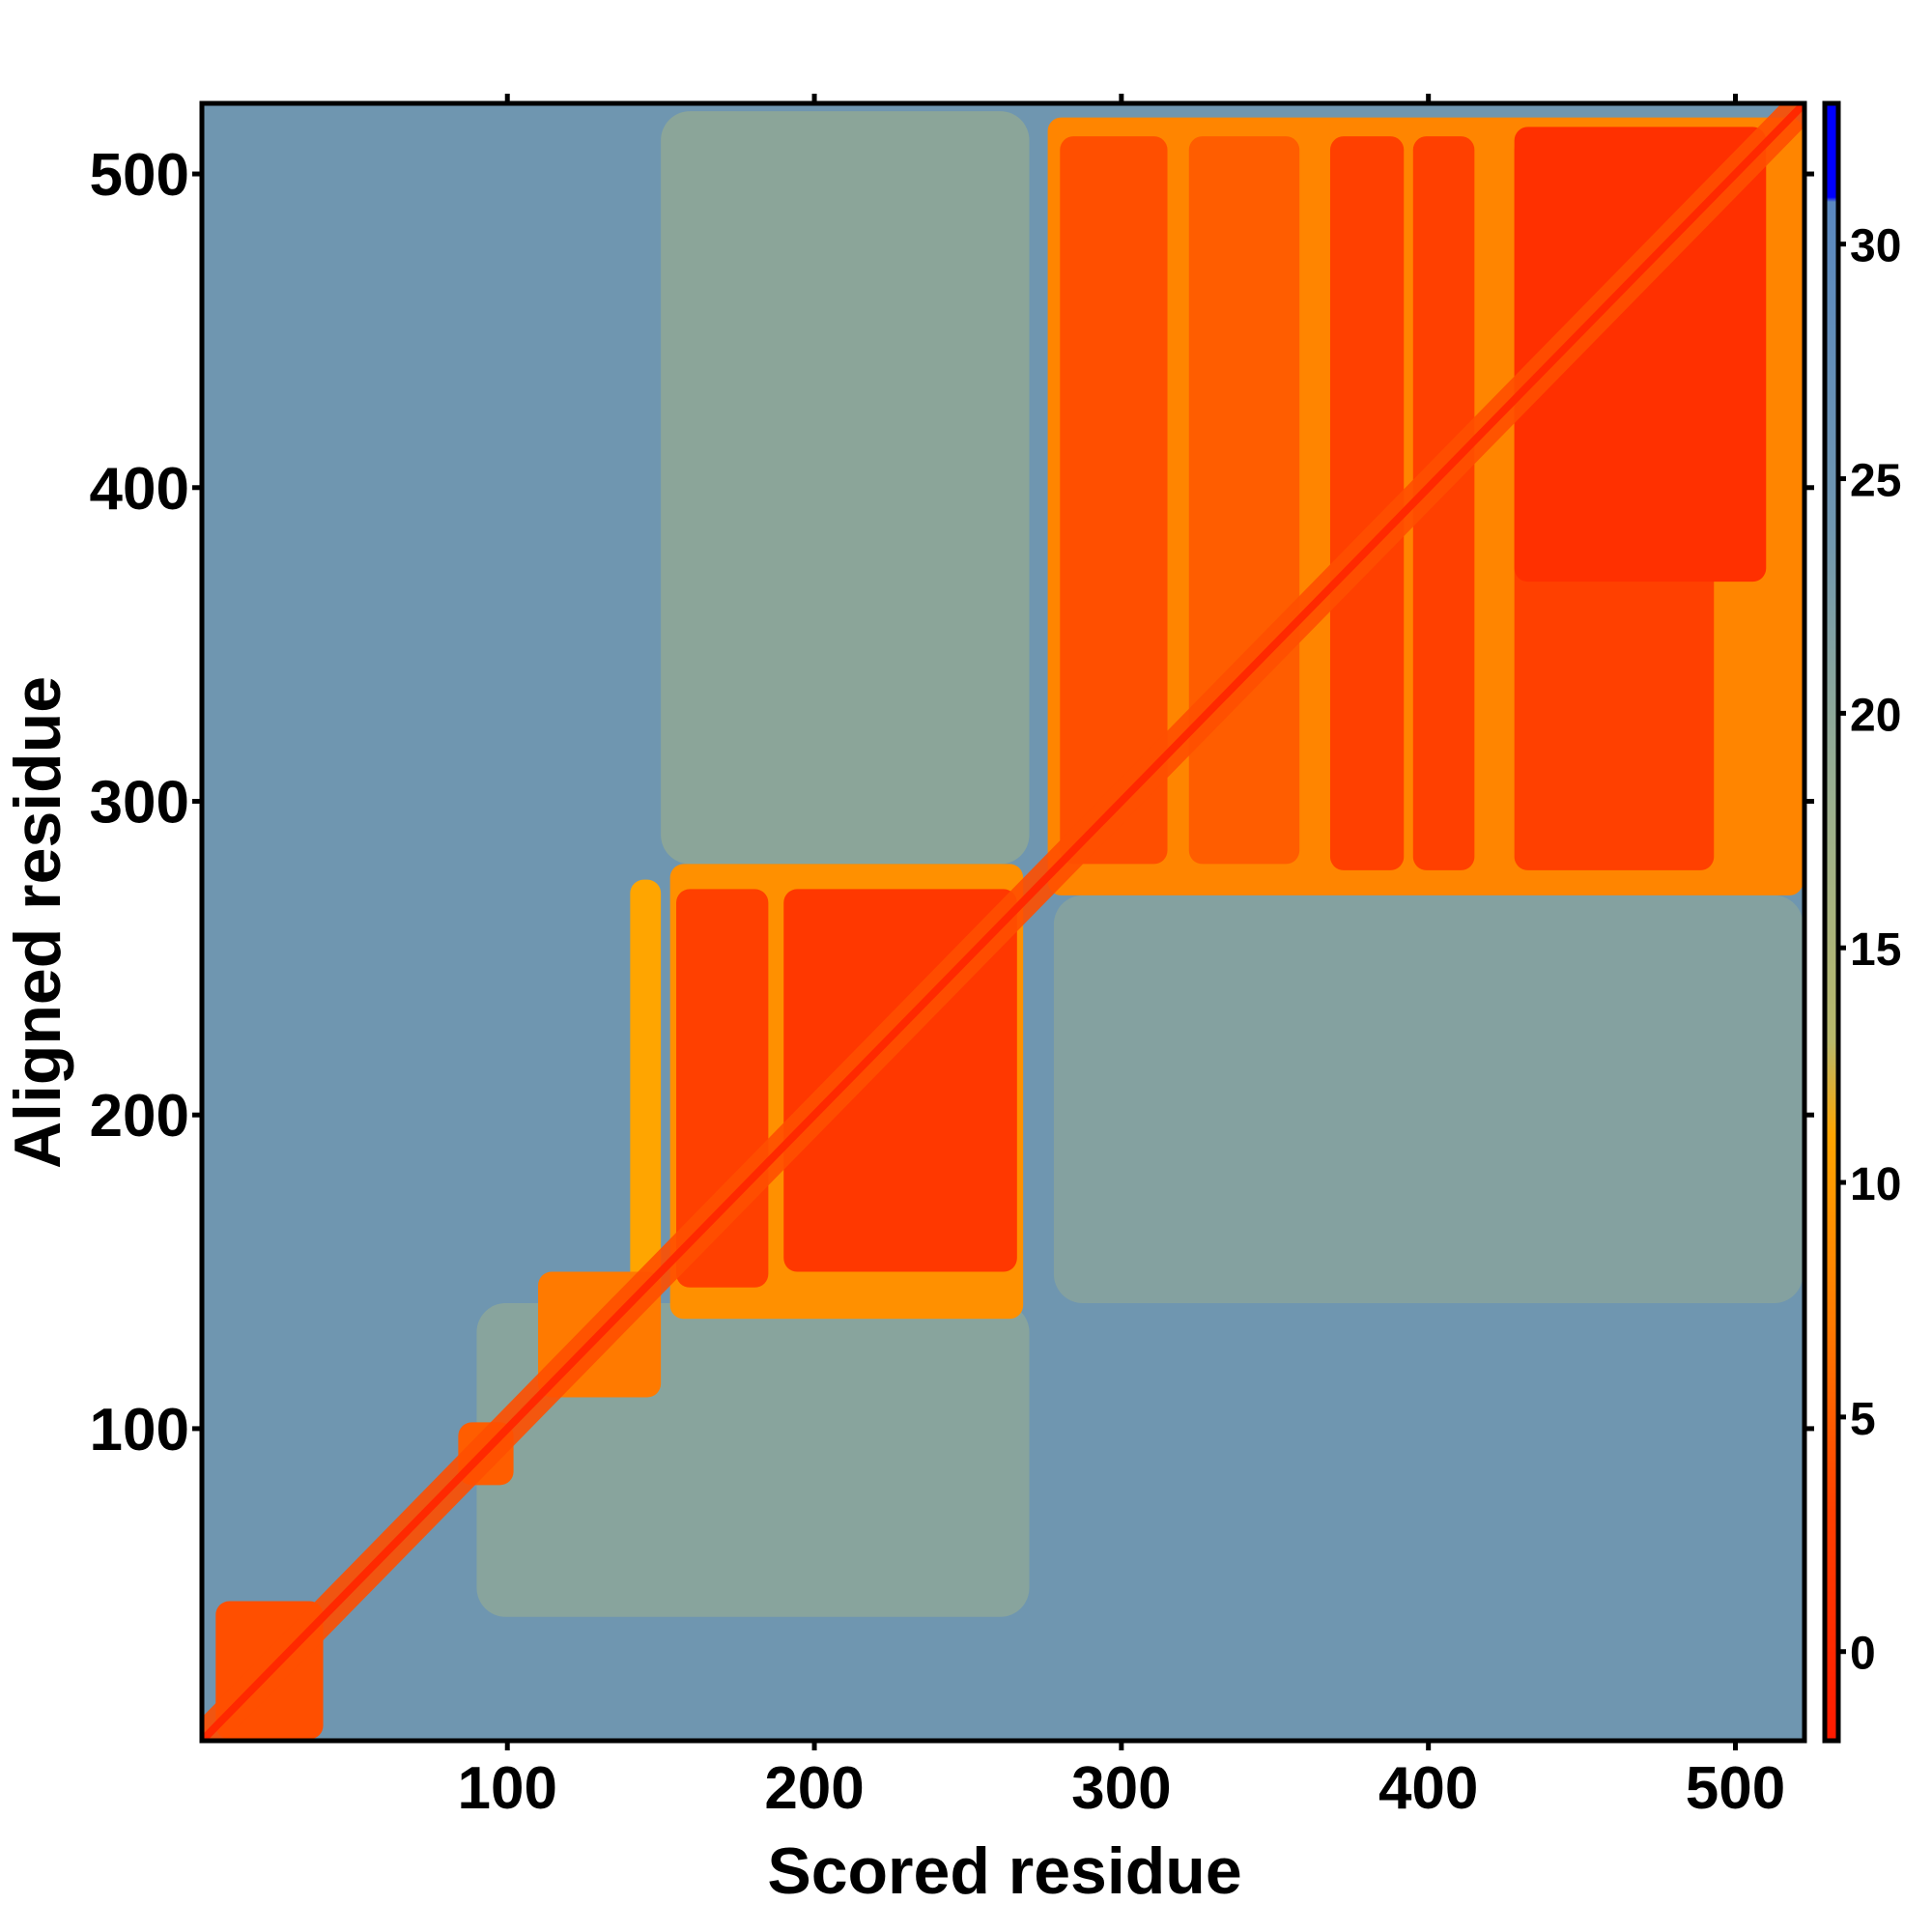  What do you see at coordinates (1875, 1184) in the screenshot?
I see `colorbar-tick-label: 10` at bounding box center [1875, 1184].